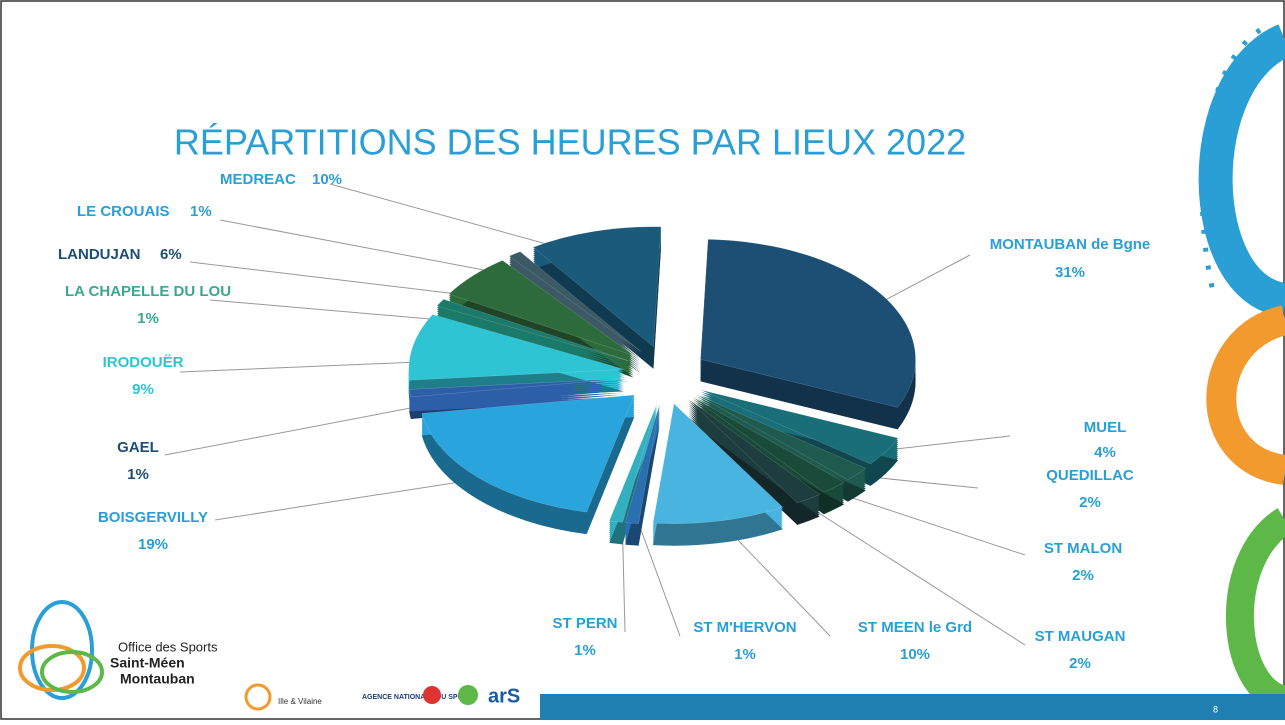 Image resolution: width=1285 pixels, height=725 pixels. What do you see at coordinates (1241, 369) in the screenshot?
I see `decor-rings` at bounding box center [1241, 369].